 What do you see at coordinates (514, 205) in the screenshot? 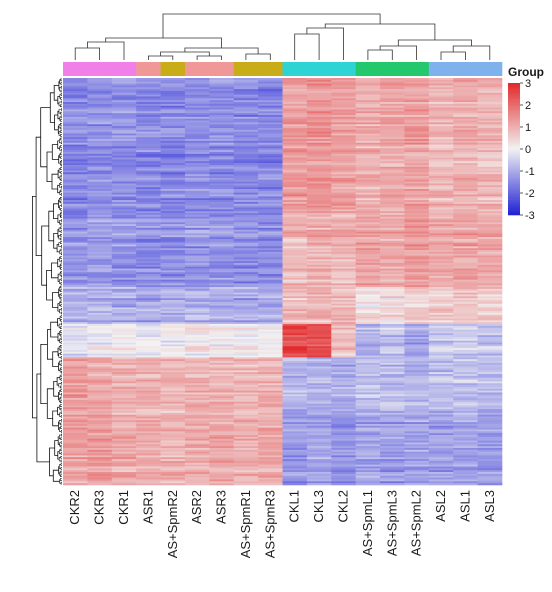
I see `legend-color-step` at bounding box center [514, 205].